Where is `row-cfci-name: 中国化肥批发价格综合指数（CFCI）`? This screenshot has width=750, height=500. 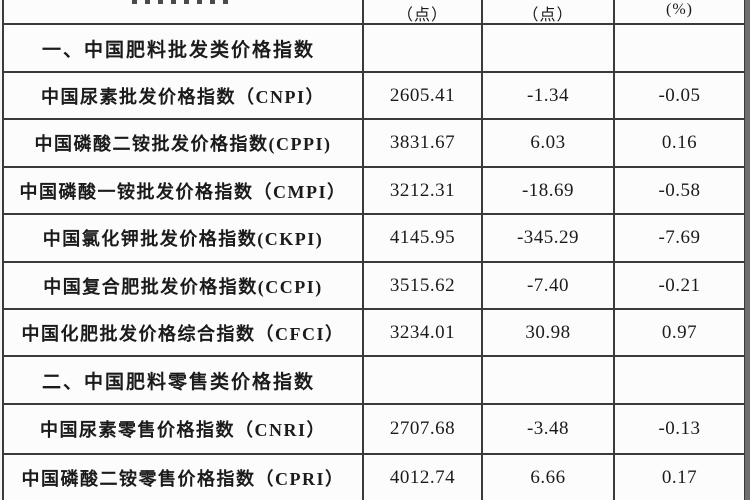 row-cfci-name: 中国化肥批发价格综合指数（CFCI） is located at coordinates (184, 333).